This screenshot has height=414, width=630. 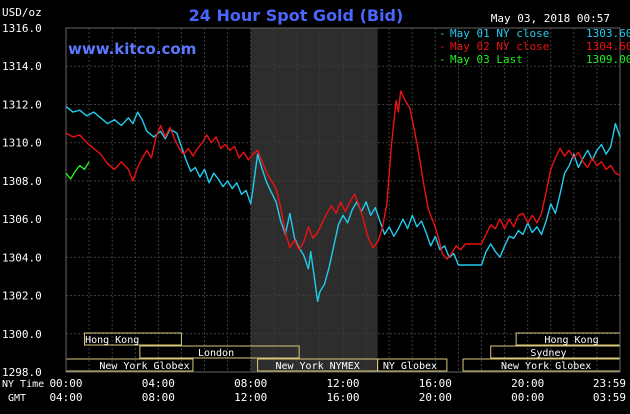 What do you see at coordinates (22, 372) in the screenshot?
I see `y-tick-label: 1298.0` at bounding box center [22, 372].